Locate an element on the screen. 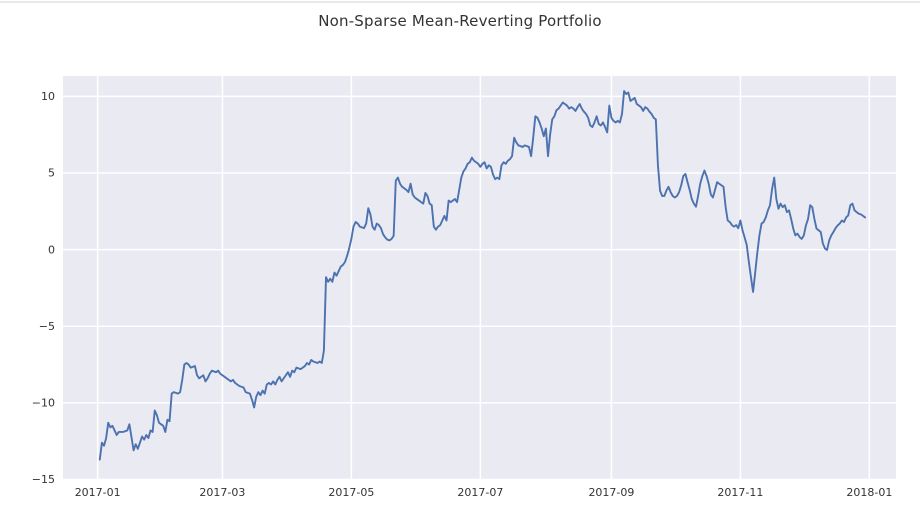  y-tick-label: 10 is located at coordinates (48, 96).